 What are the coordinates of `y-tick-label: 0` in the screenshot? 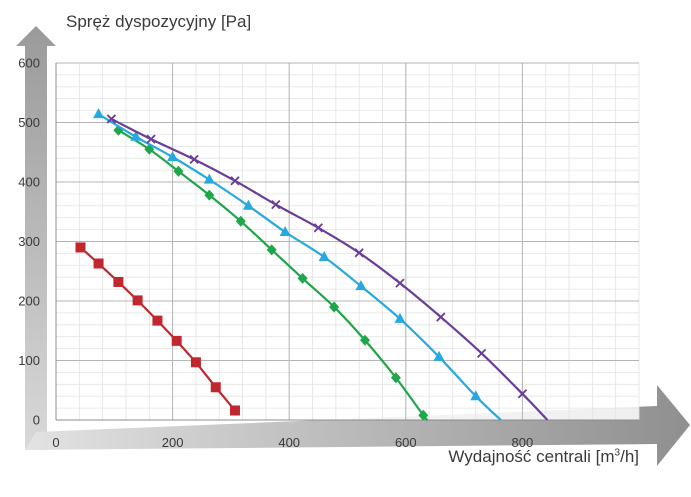 It's located at (36, 420).